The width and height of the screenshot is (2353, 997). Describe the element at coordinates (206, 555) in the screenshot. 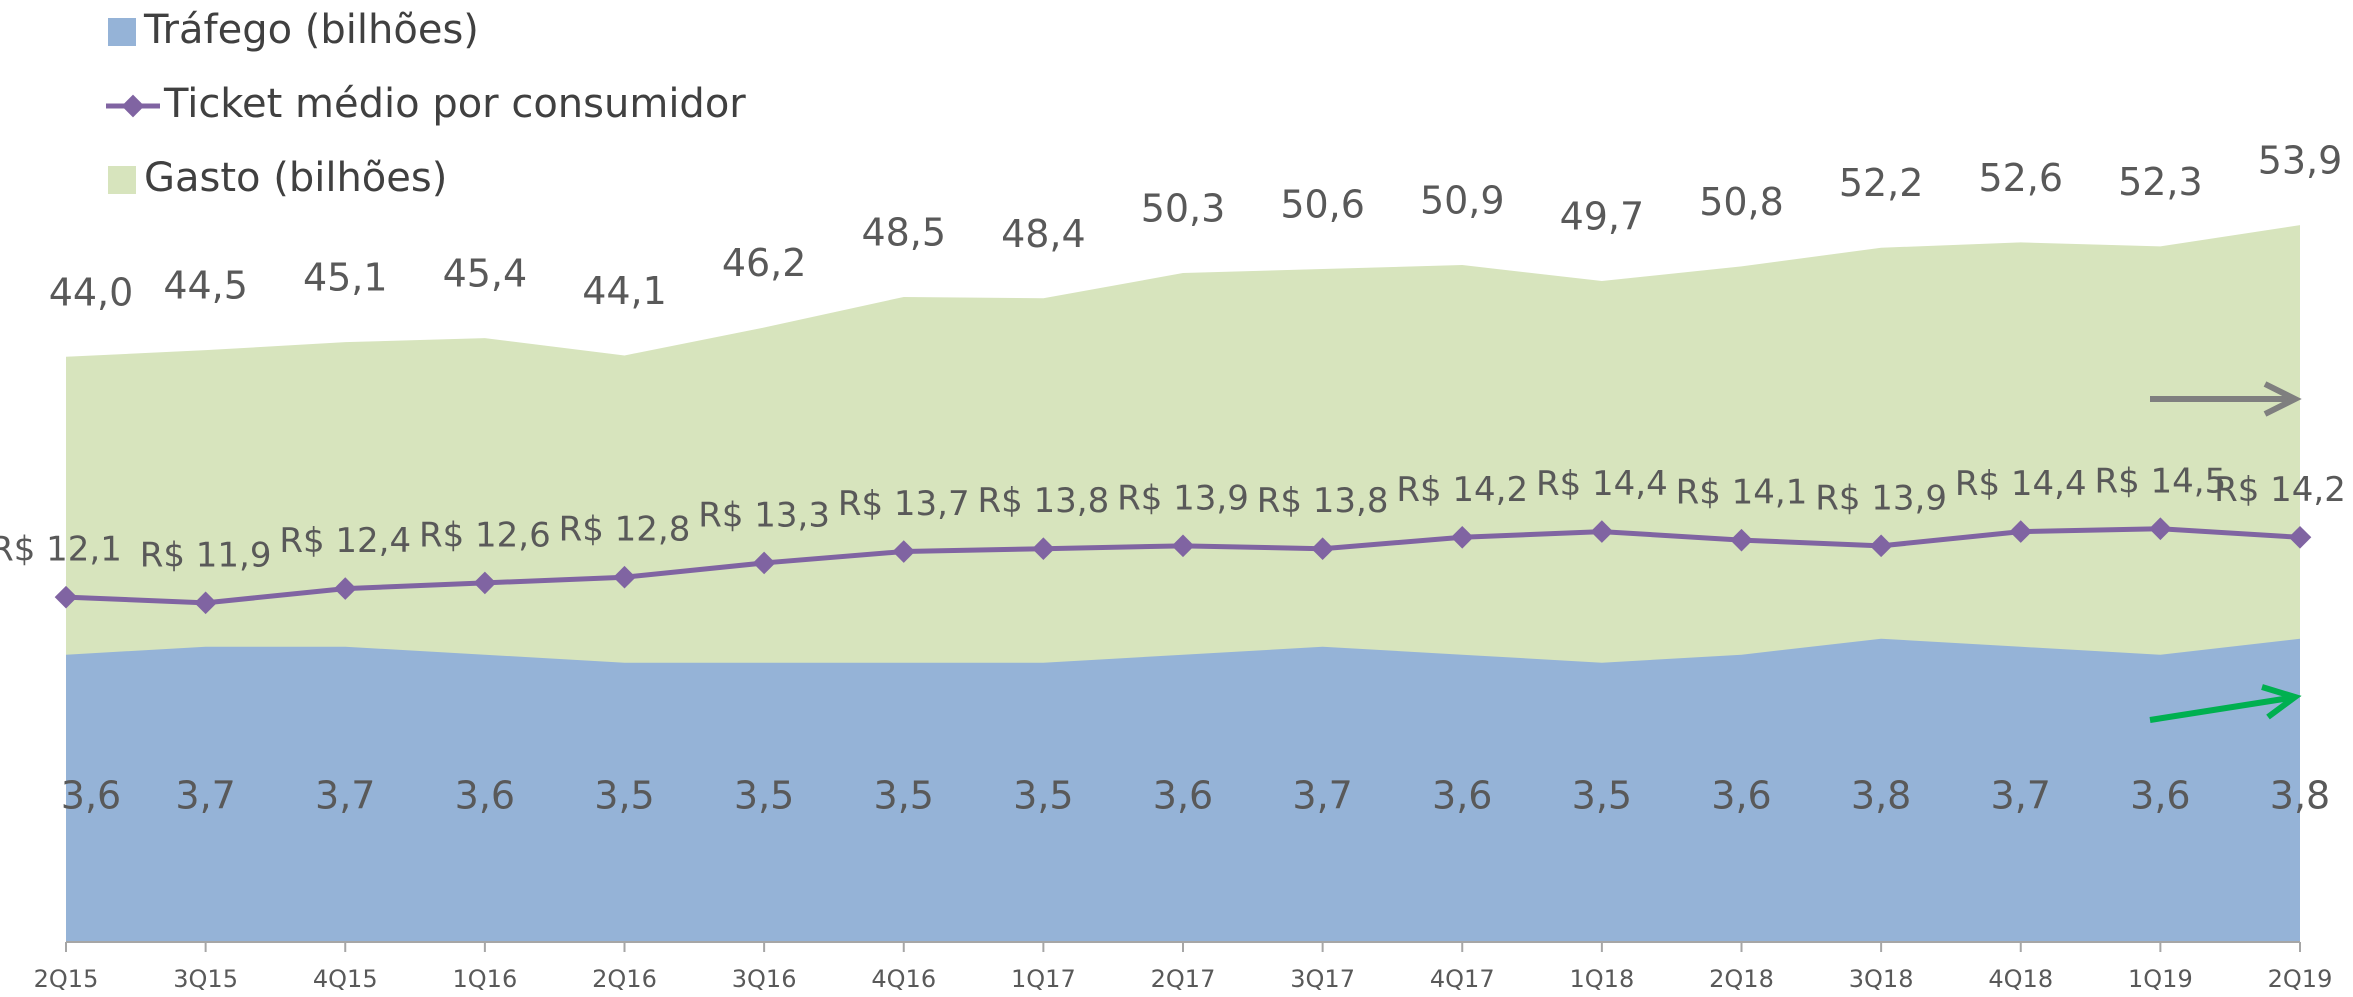

I see `data-label: R$ 11,9` at that location.